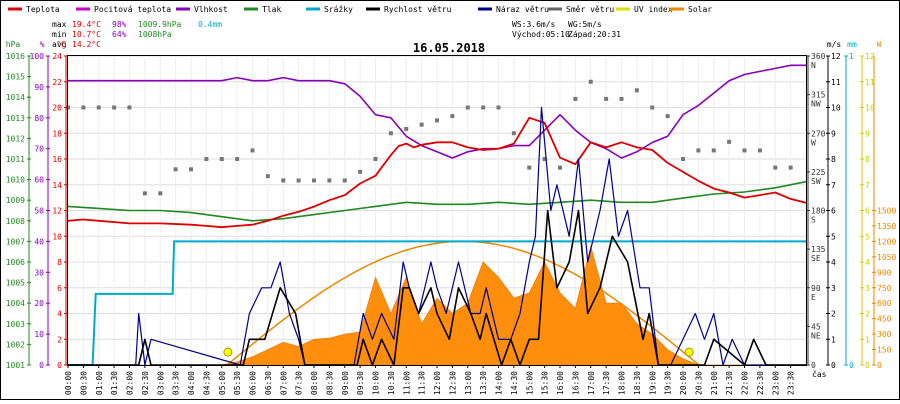 Image resolution: width=900 pixels, height=404 pixels. What do you see at coordinates (160, 383) in the screenshot?
I see `time-tick-label: 03:00` at bounding box center [160, 383].